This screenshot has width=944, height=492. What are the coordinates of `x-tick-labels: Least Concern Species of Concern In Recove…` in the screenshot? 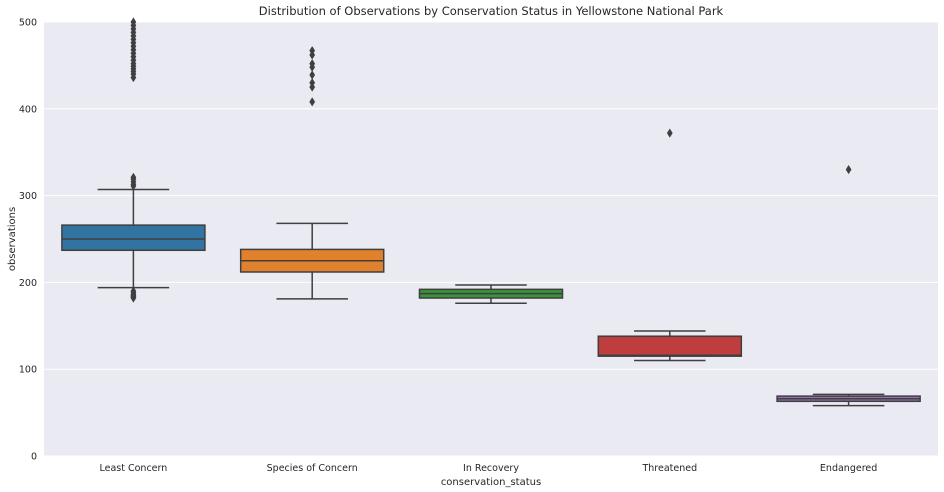 It's located at (489, 468).